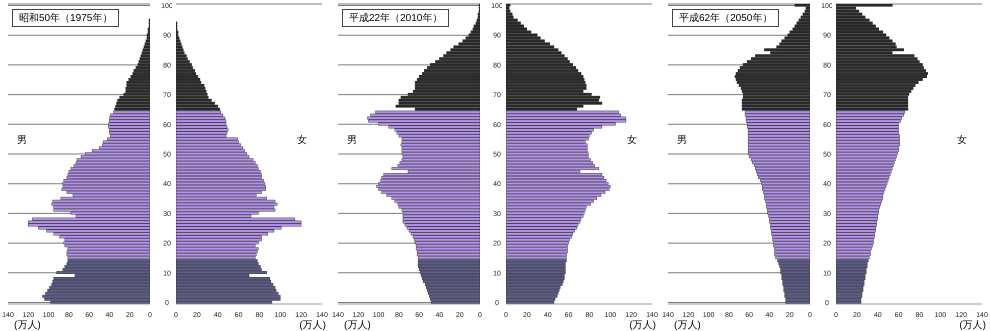 The width and height of the screenshot is (990, 331). What do you see at coordinates (66, 18) in the screenshot?
I see `text: 昭和50年（1975年）` at bounding box center [66, 18].